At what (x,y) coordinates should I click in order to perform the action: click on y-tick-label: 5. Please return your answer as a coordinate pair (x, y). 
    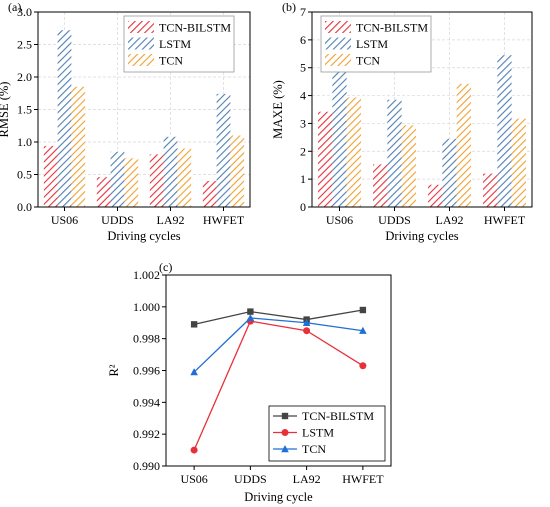
    Looking at the image, I should click on (303, 68).